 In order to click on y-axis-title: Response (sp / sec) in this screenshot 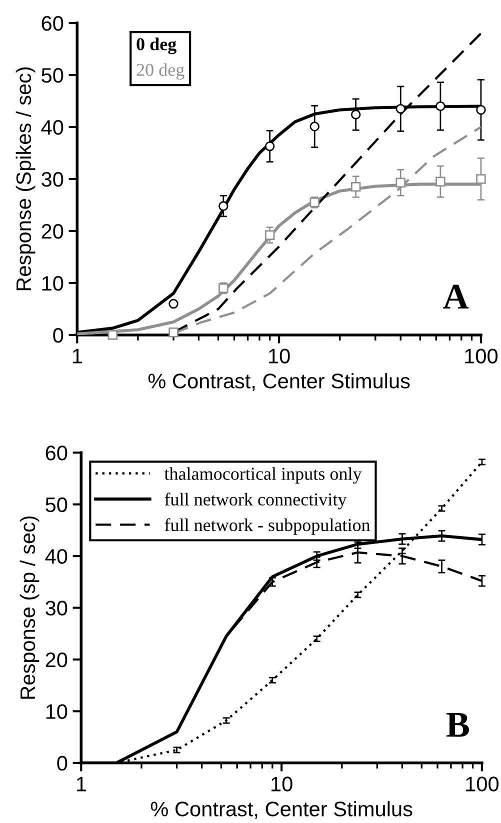, I will do `click(30, 607)`.